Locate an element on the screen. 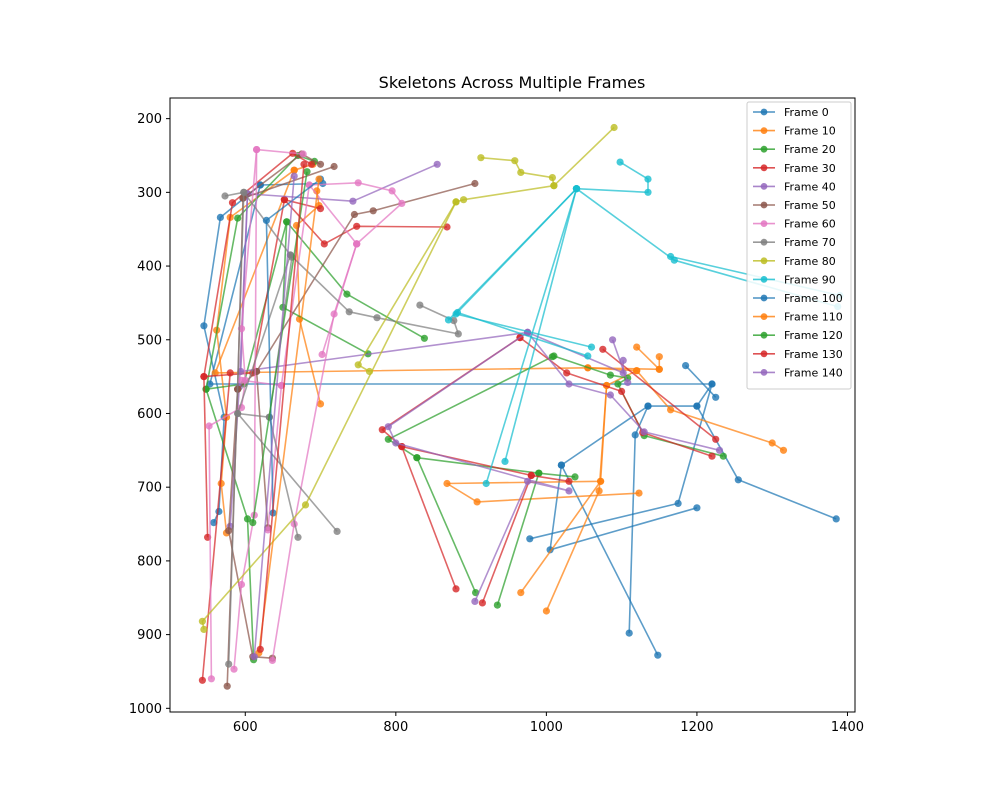 This screenshot has height=800, width=1000. legend-item: Frame 120 is located at coordinates (798, 335).